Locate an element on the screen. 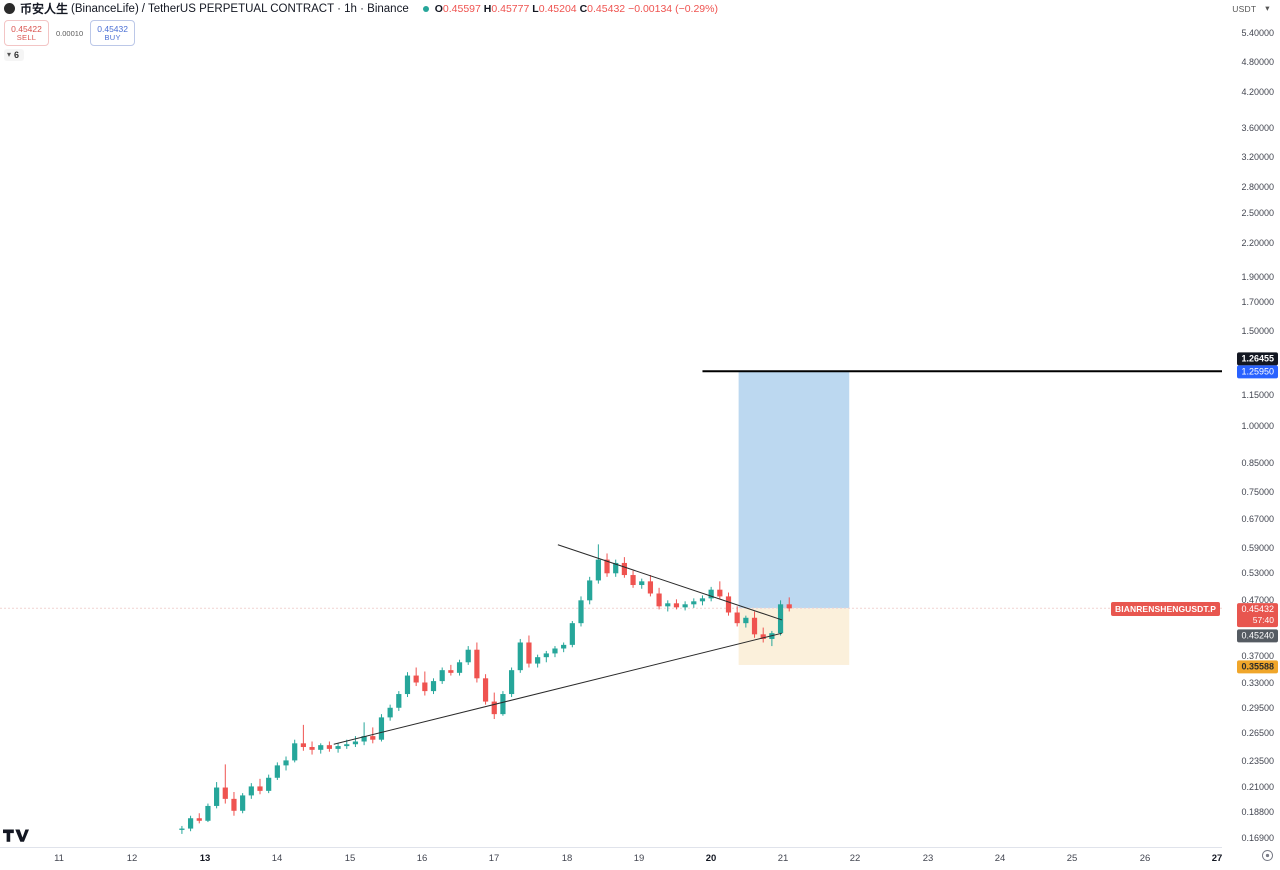  buy-price: 0.45432 is located at coordinates (112, 28).